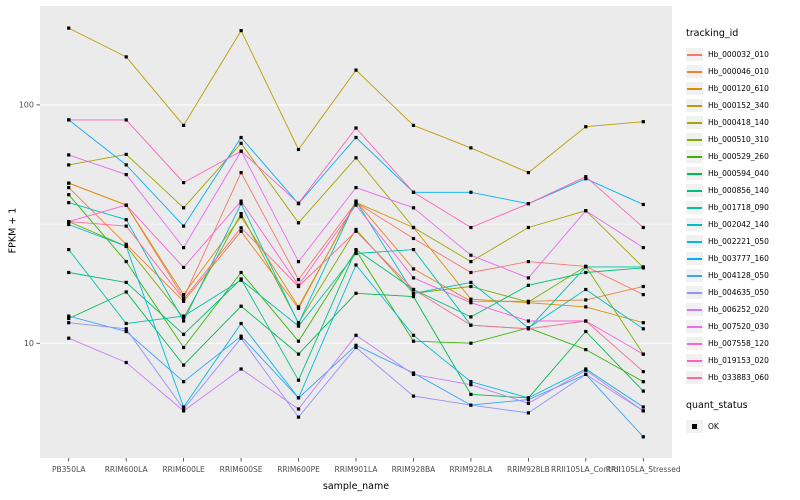  I want to click on legend-entry: Hb_000856_140, so click(743, 190).